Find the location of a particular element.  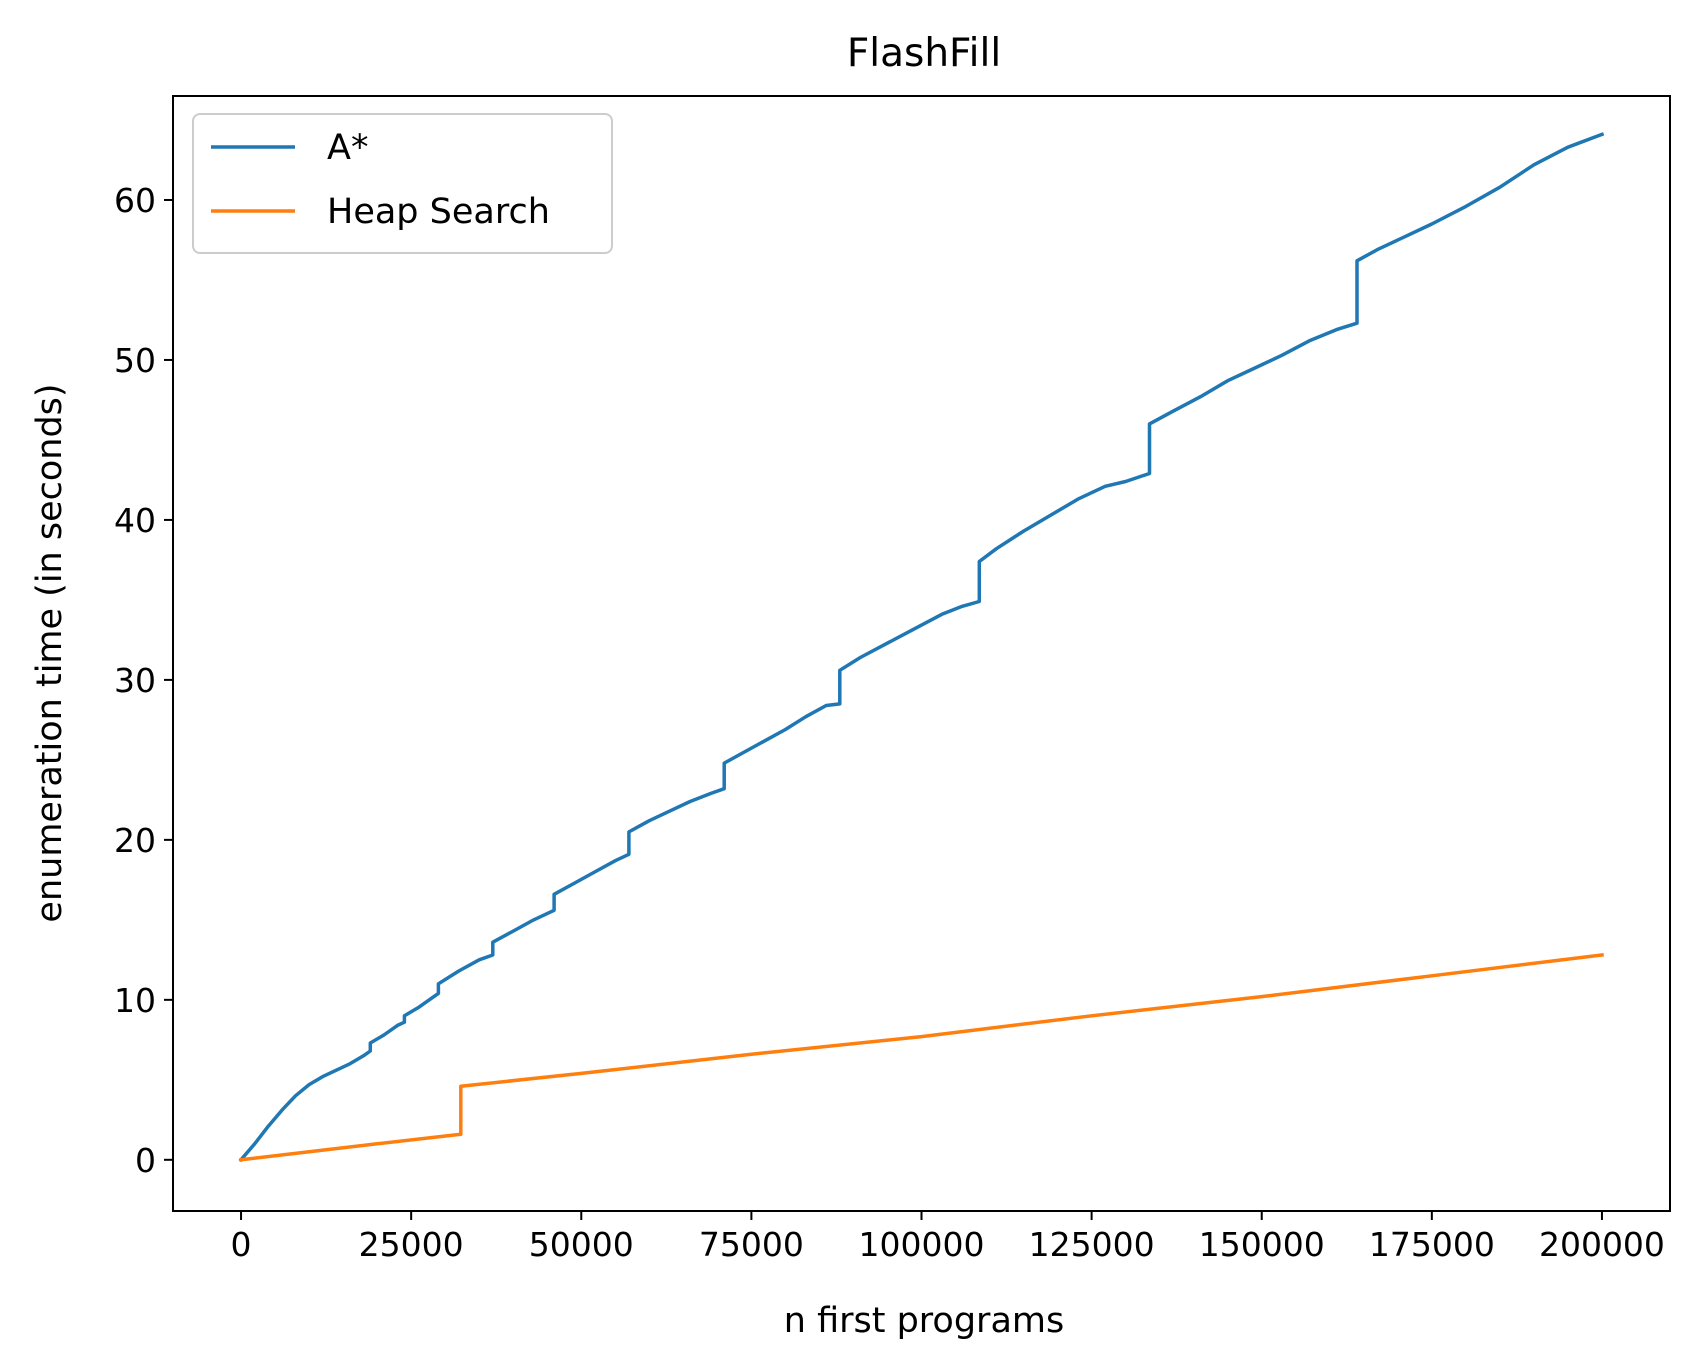

legend: A* Heap Search is located at coordinates (402, 183).